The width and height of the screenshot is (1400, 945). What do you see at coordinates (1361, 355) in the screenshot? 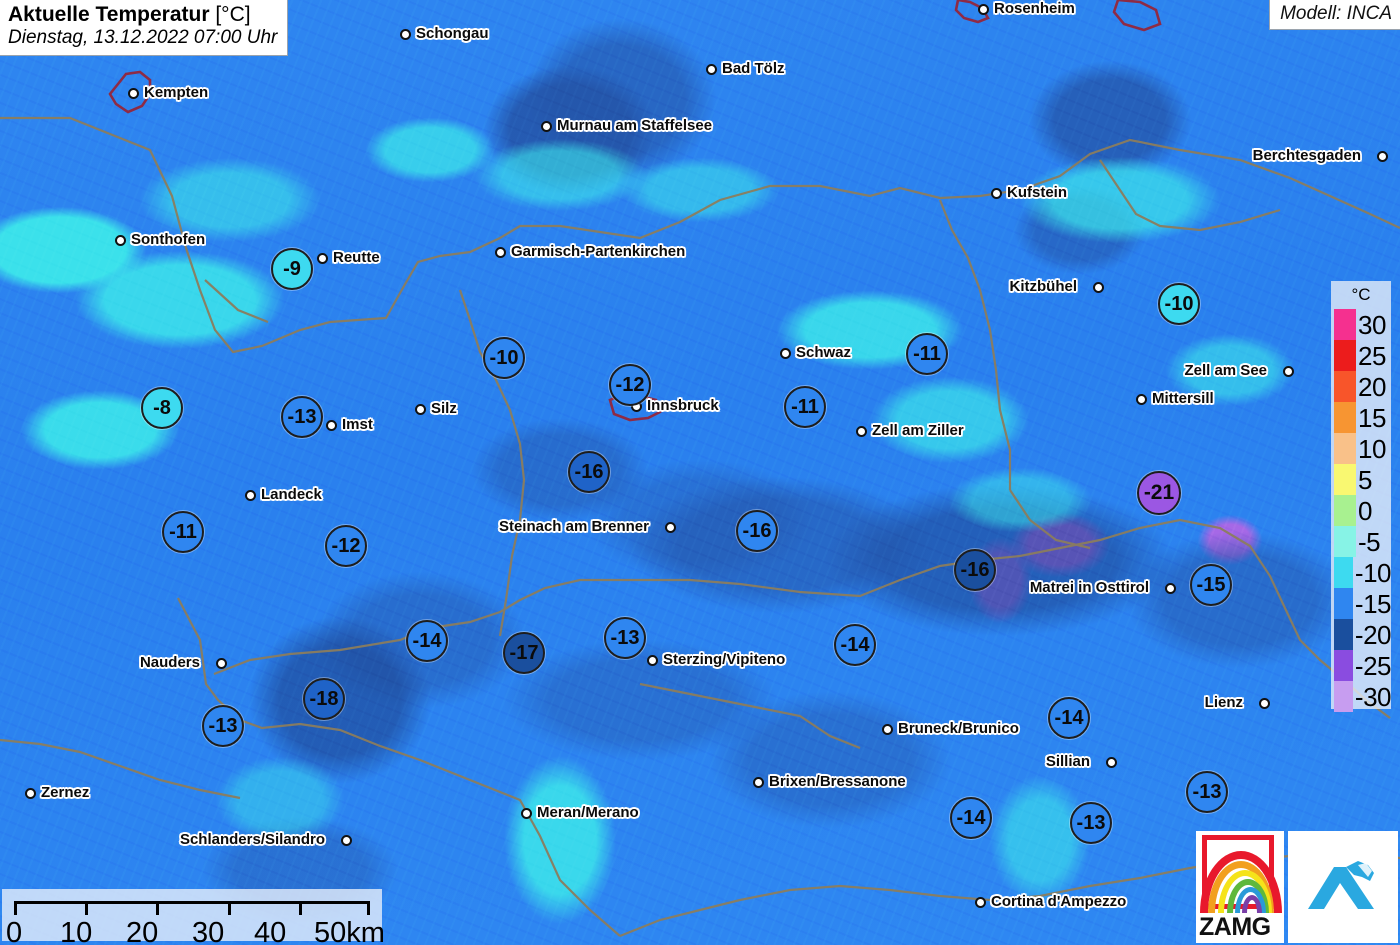
I see `legend-row: 25` at bounding box center [1361, 355].